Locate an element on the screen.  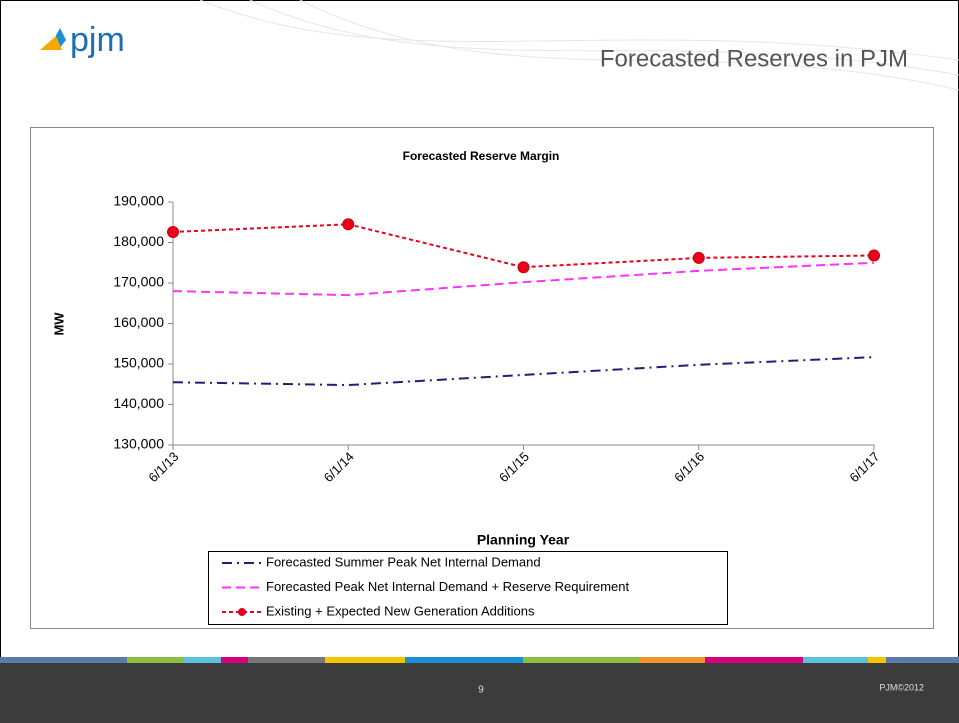
x-axis-label: Planning Year is located at coordinates (523, 540).